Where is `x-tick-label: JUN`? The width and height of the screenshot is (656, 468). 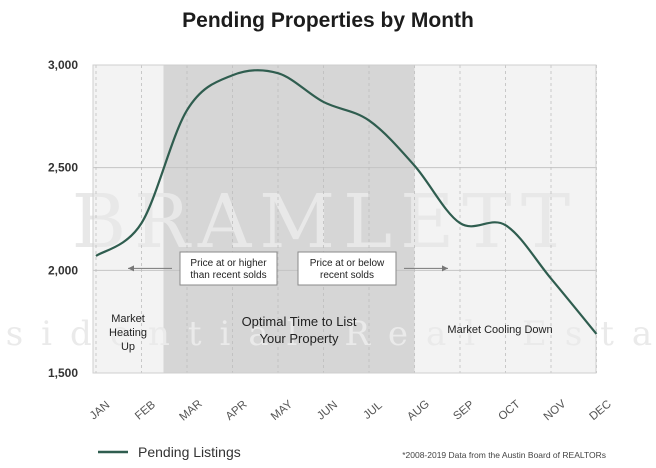 x-tick-label: JUN is located at coordinates (327, 411).